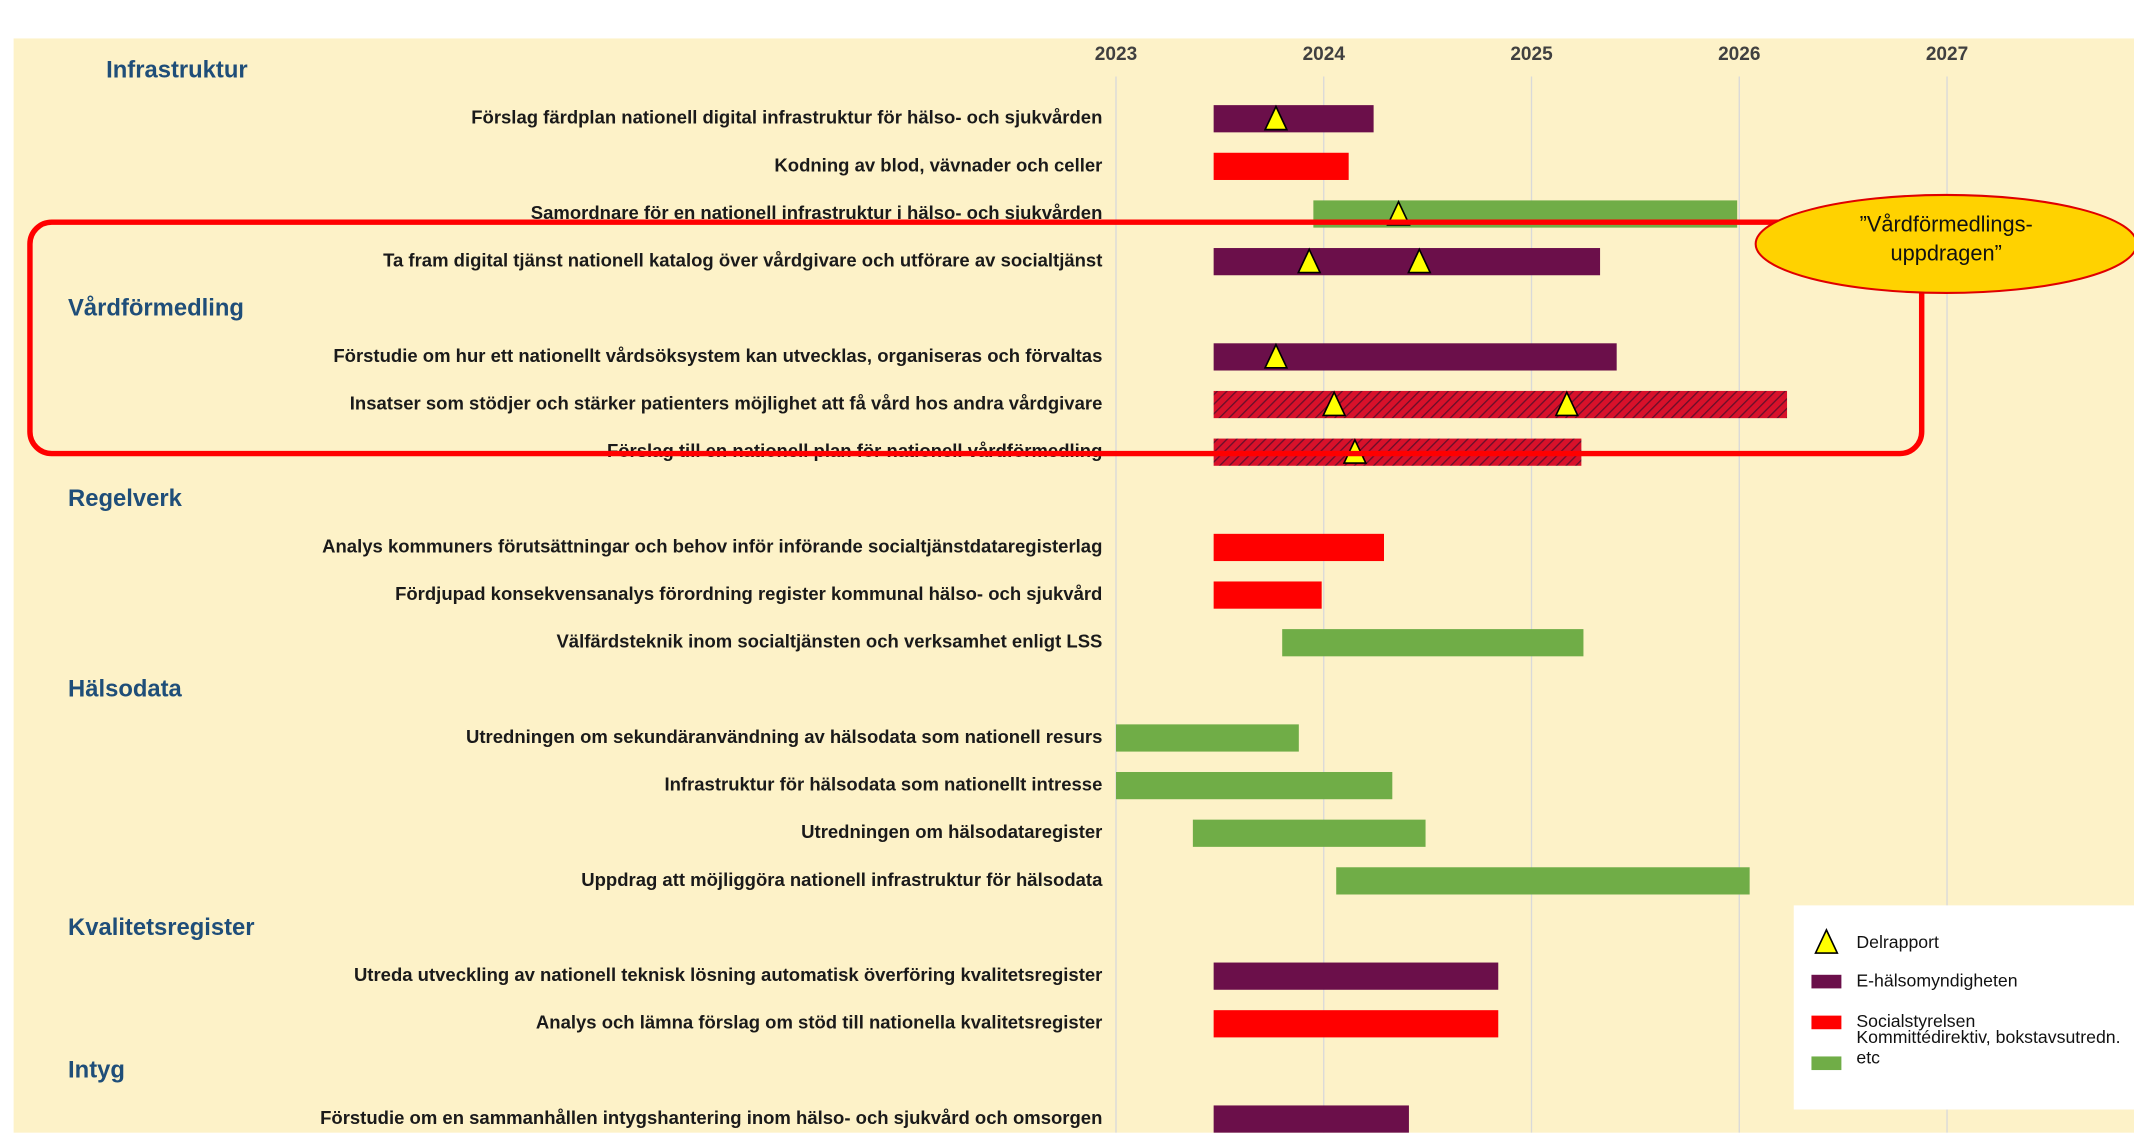 Image resolution: width=2134 pixels, height=1133 pixels. What do you see at coordinates (96, 1070) in the screenshot?
I see `section-header: Intyg` at bounding box center [96, 1070].